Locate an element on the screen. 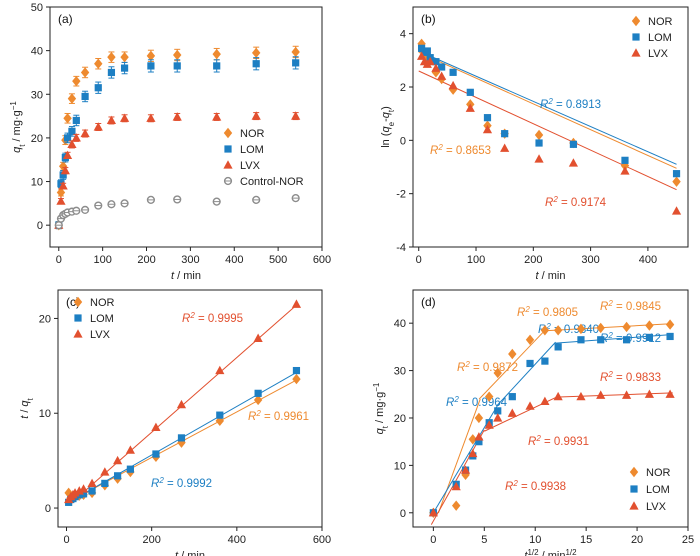 Image resolution: width=700 pixels, height=556 pixels. y-tick-label: 0 is located at coordinates (48, 509).